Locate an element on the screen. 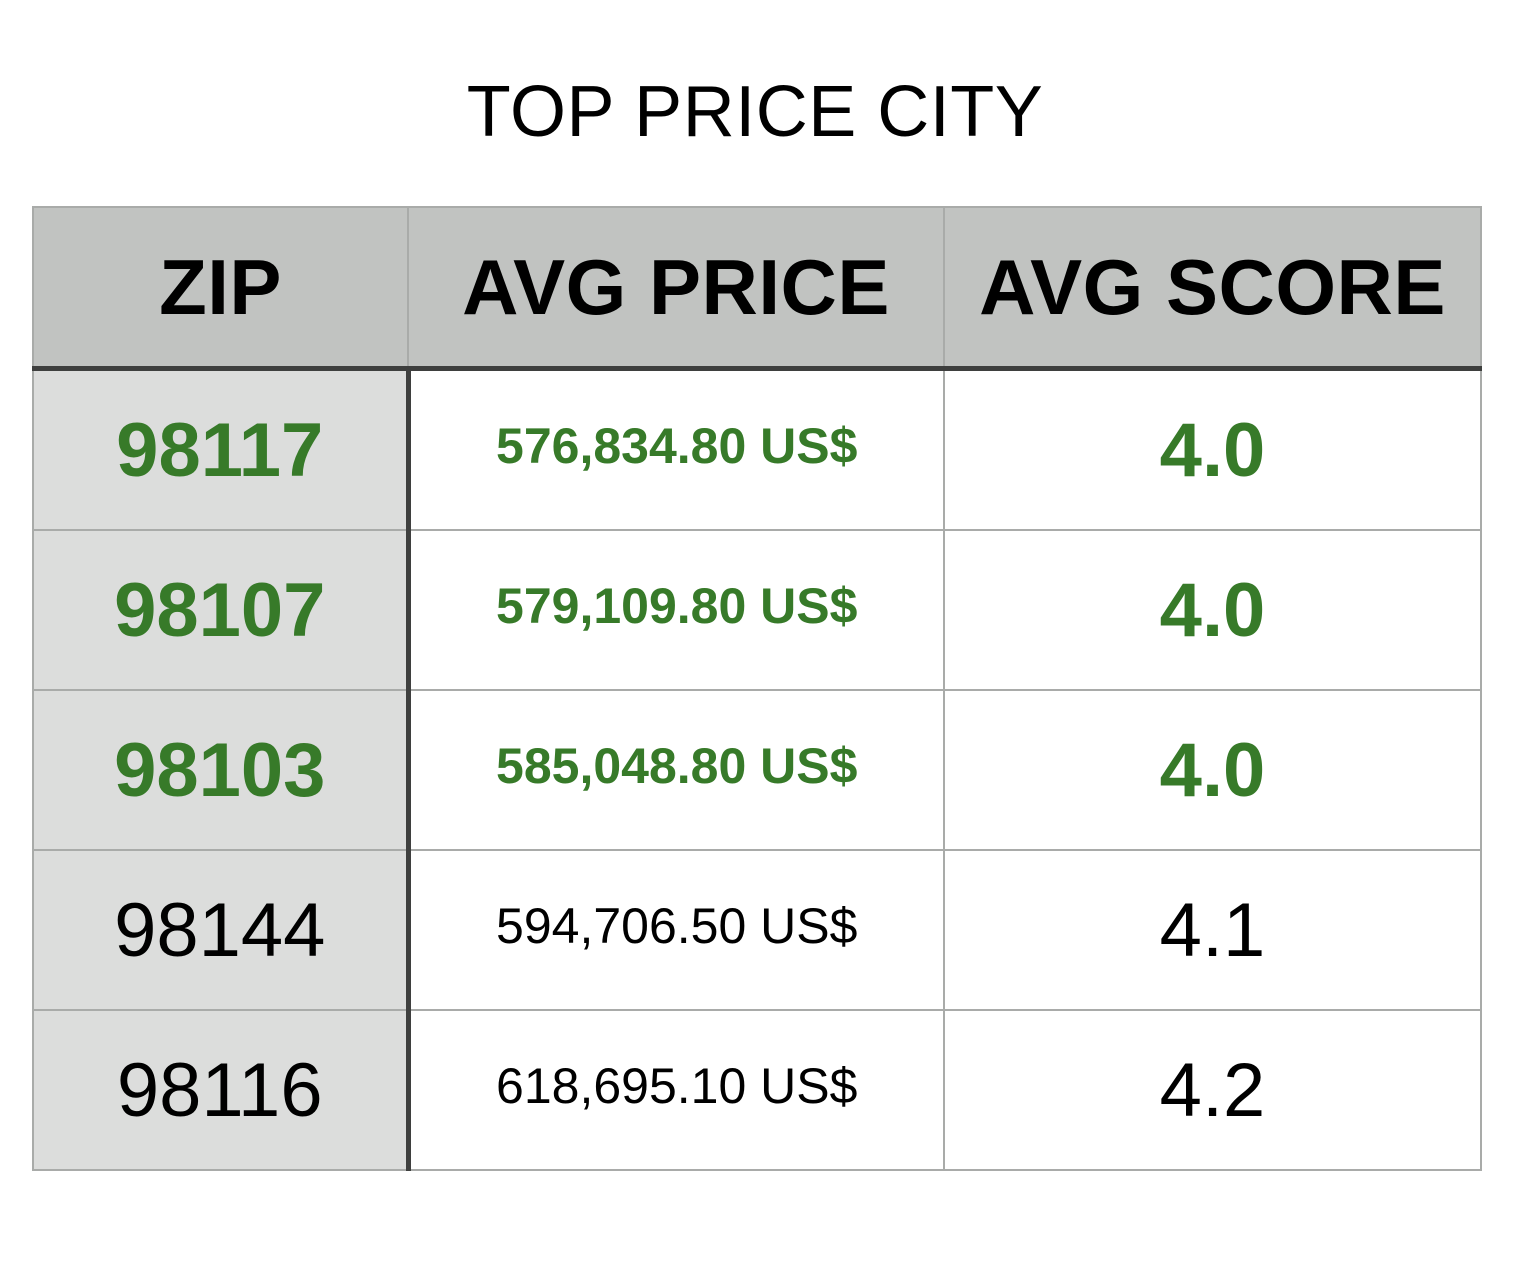  table-row: 98117 576,834.80 US$ 4.0 is located at coordinates (757, 449).